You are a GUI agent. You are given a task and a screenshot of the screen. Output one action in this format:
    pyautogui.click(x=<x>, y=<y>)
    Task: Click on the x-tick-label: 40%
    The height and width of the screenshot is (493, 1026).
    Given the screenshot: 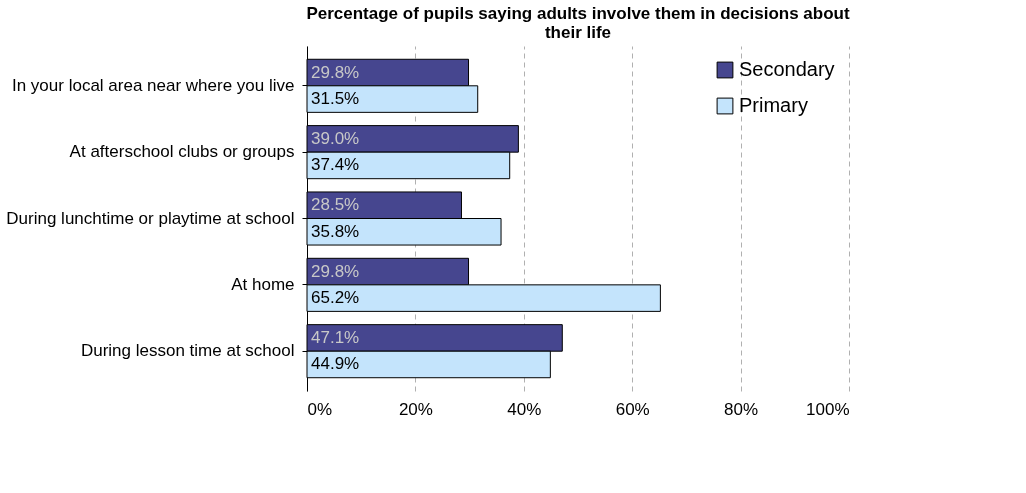 What is the action you would take?
    pyautogui.click(x=524, y=409)
    